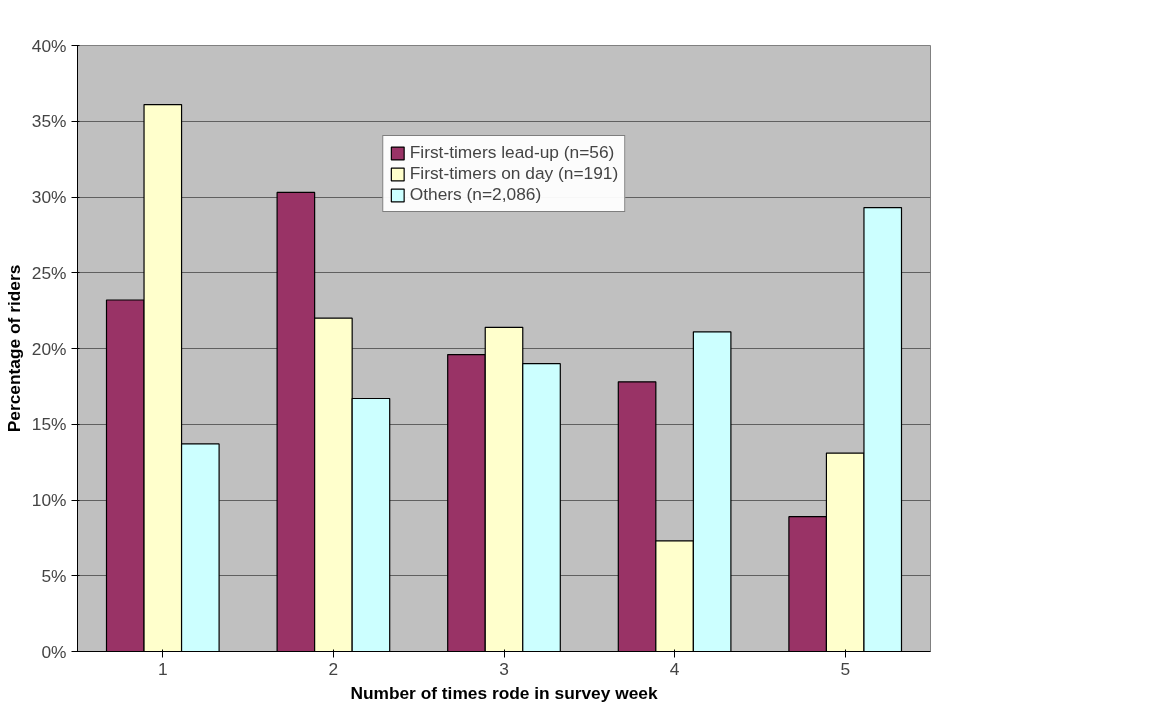 The width and height of the screenshot is (1154, 711). What do you see at coordinates (54, 575) in the screenshot?
I see `y-tick-label: 5%` at bounding box center [54, 575].